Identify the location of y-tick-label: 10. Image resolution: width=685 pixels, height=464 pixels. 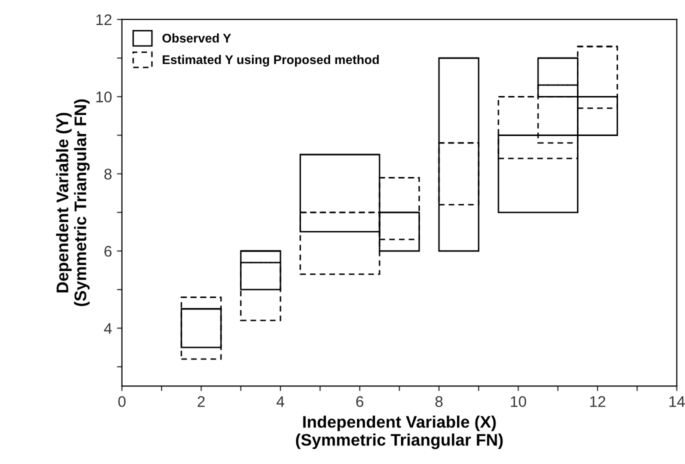
(104, 97).